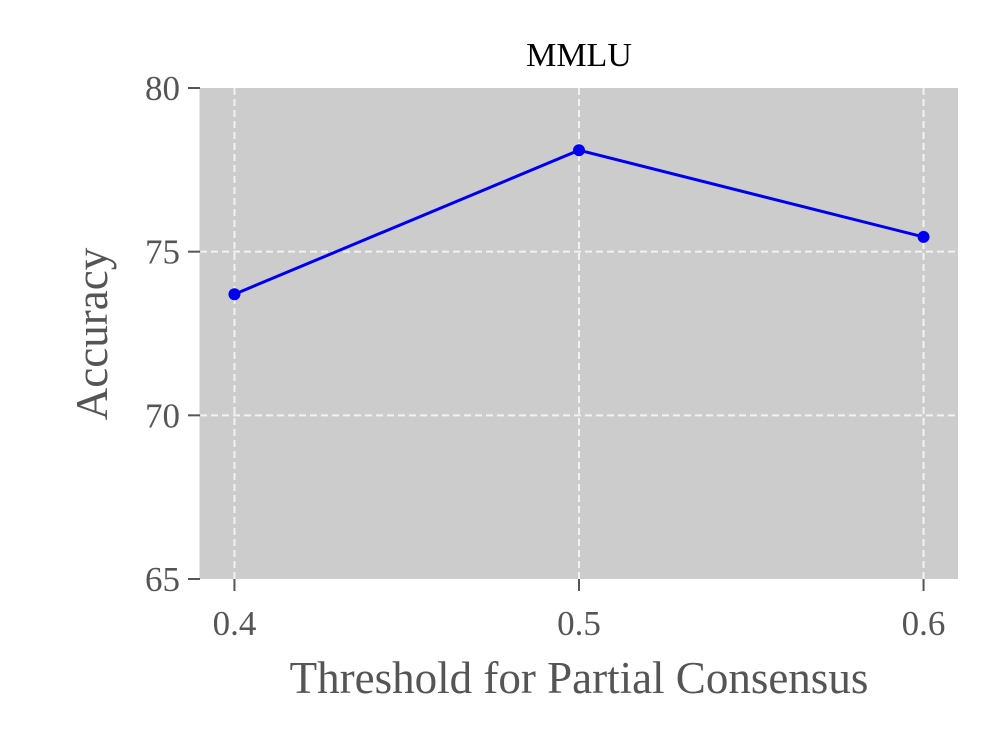 The width and height of the screenshot is (997, 747). I want to click on y-tick-label: 70, so click(162, 415).